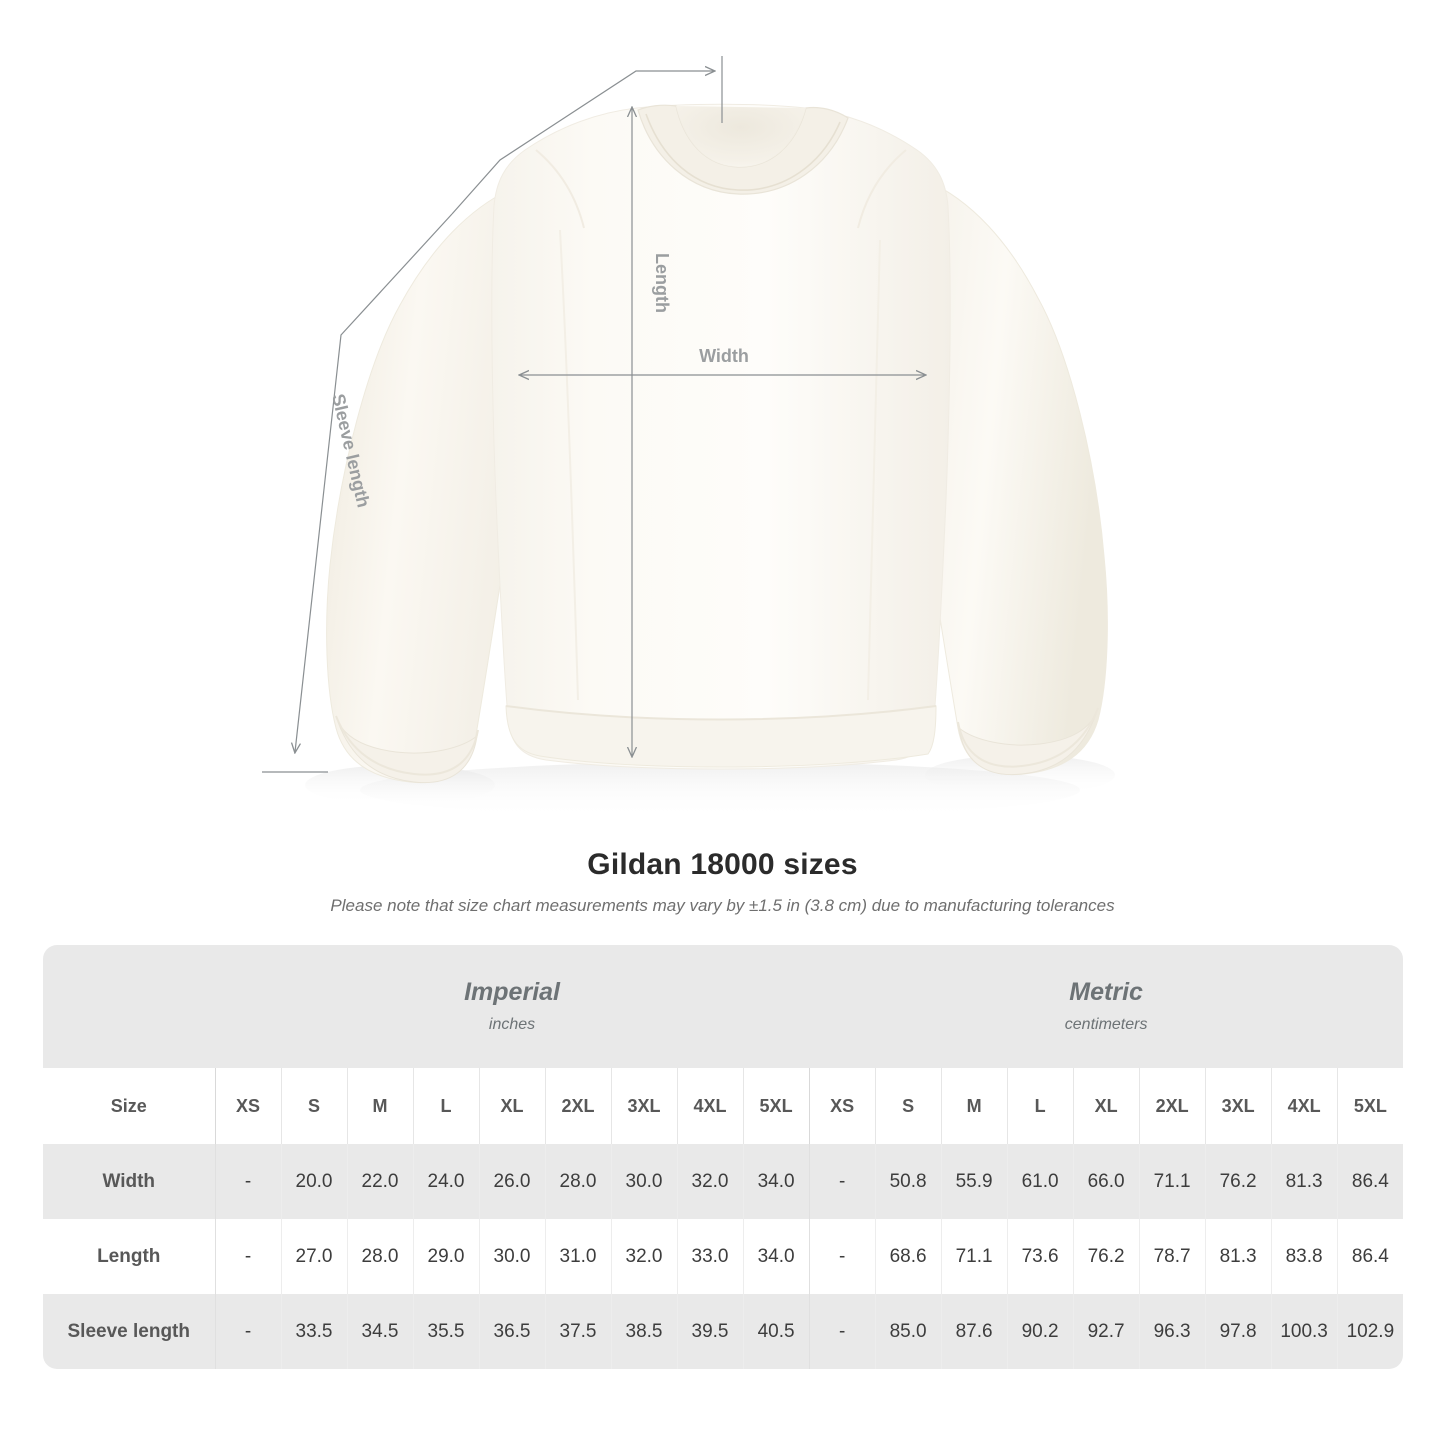 Image resolution: width=1445 pixels, height=1445 pixels. What do you see at coordinates (842, 1181) in the screenshot?
I see `cell-width-metric-xs: -` at bounding box center [842, 1181].